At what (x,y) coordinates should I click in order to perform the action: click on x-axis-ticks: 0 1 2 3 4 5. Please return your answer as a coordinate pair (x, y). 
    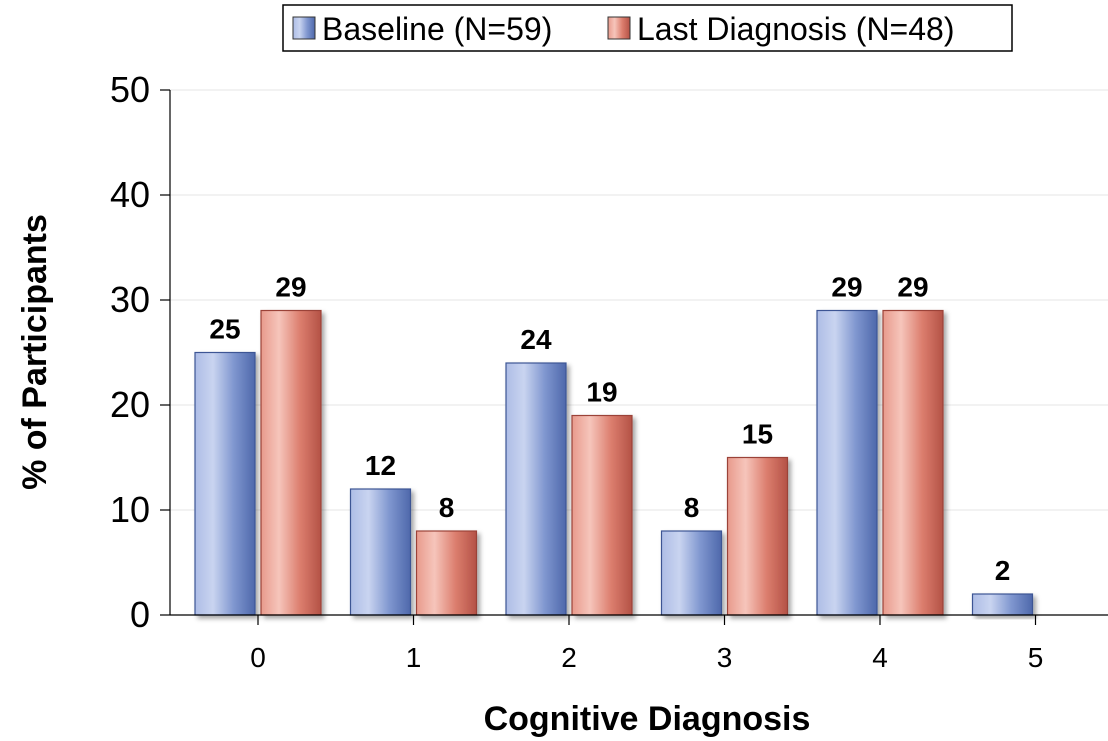
    Looking at the image, I should click on (646, 644).